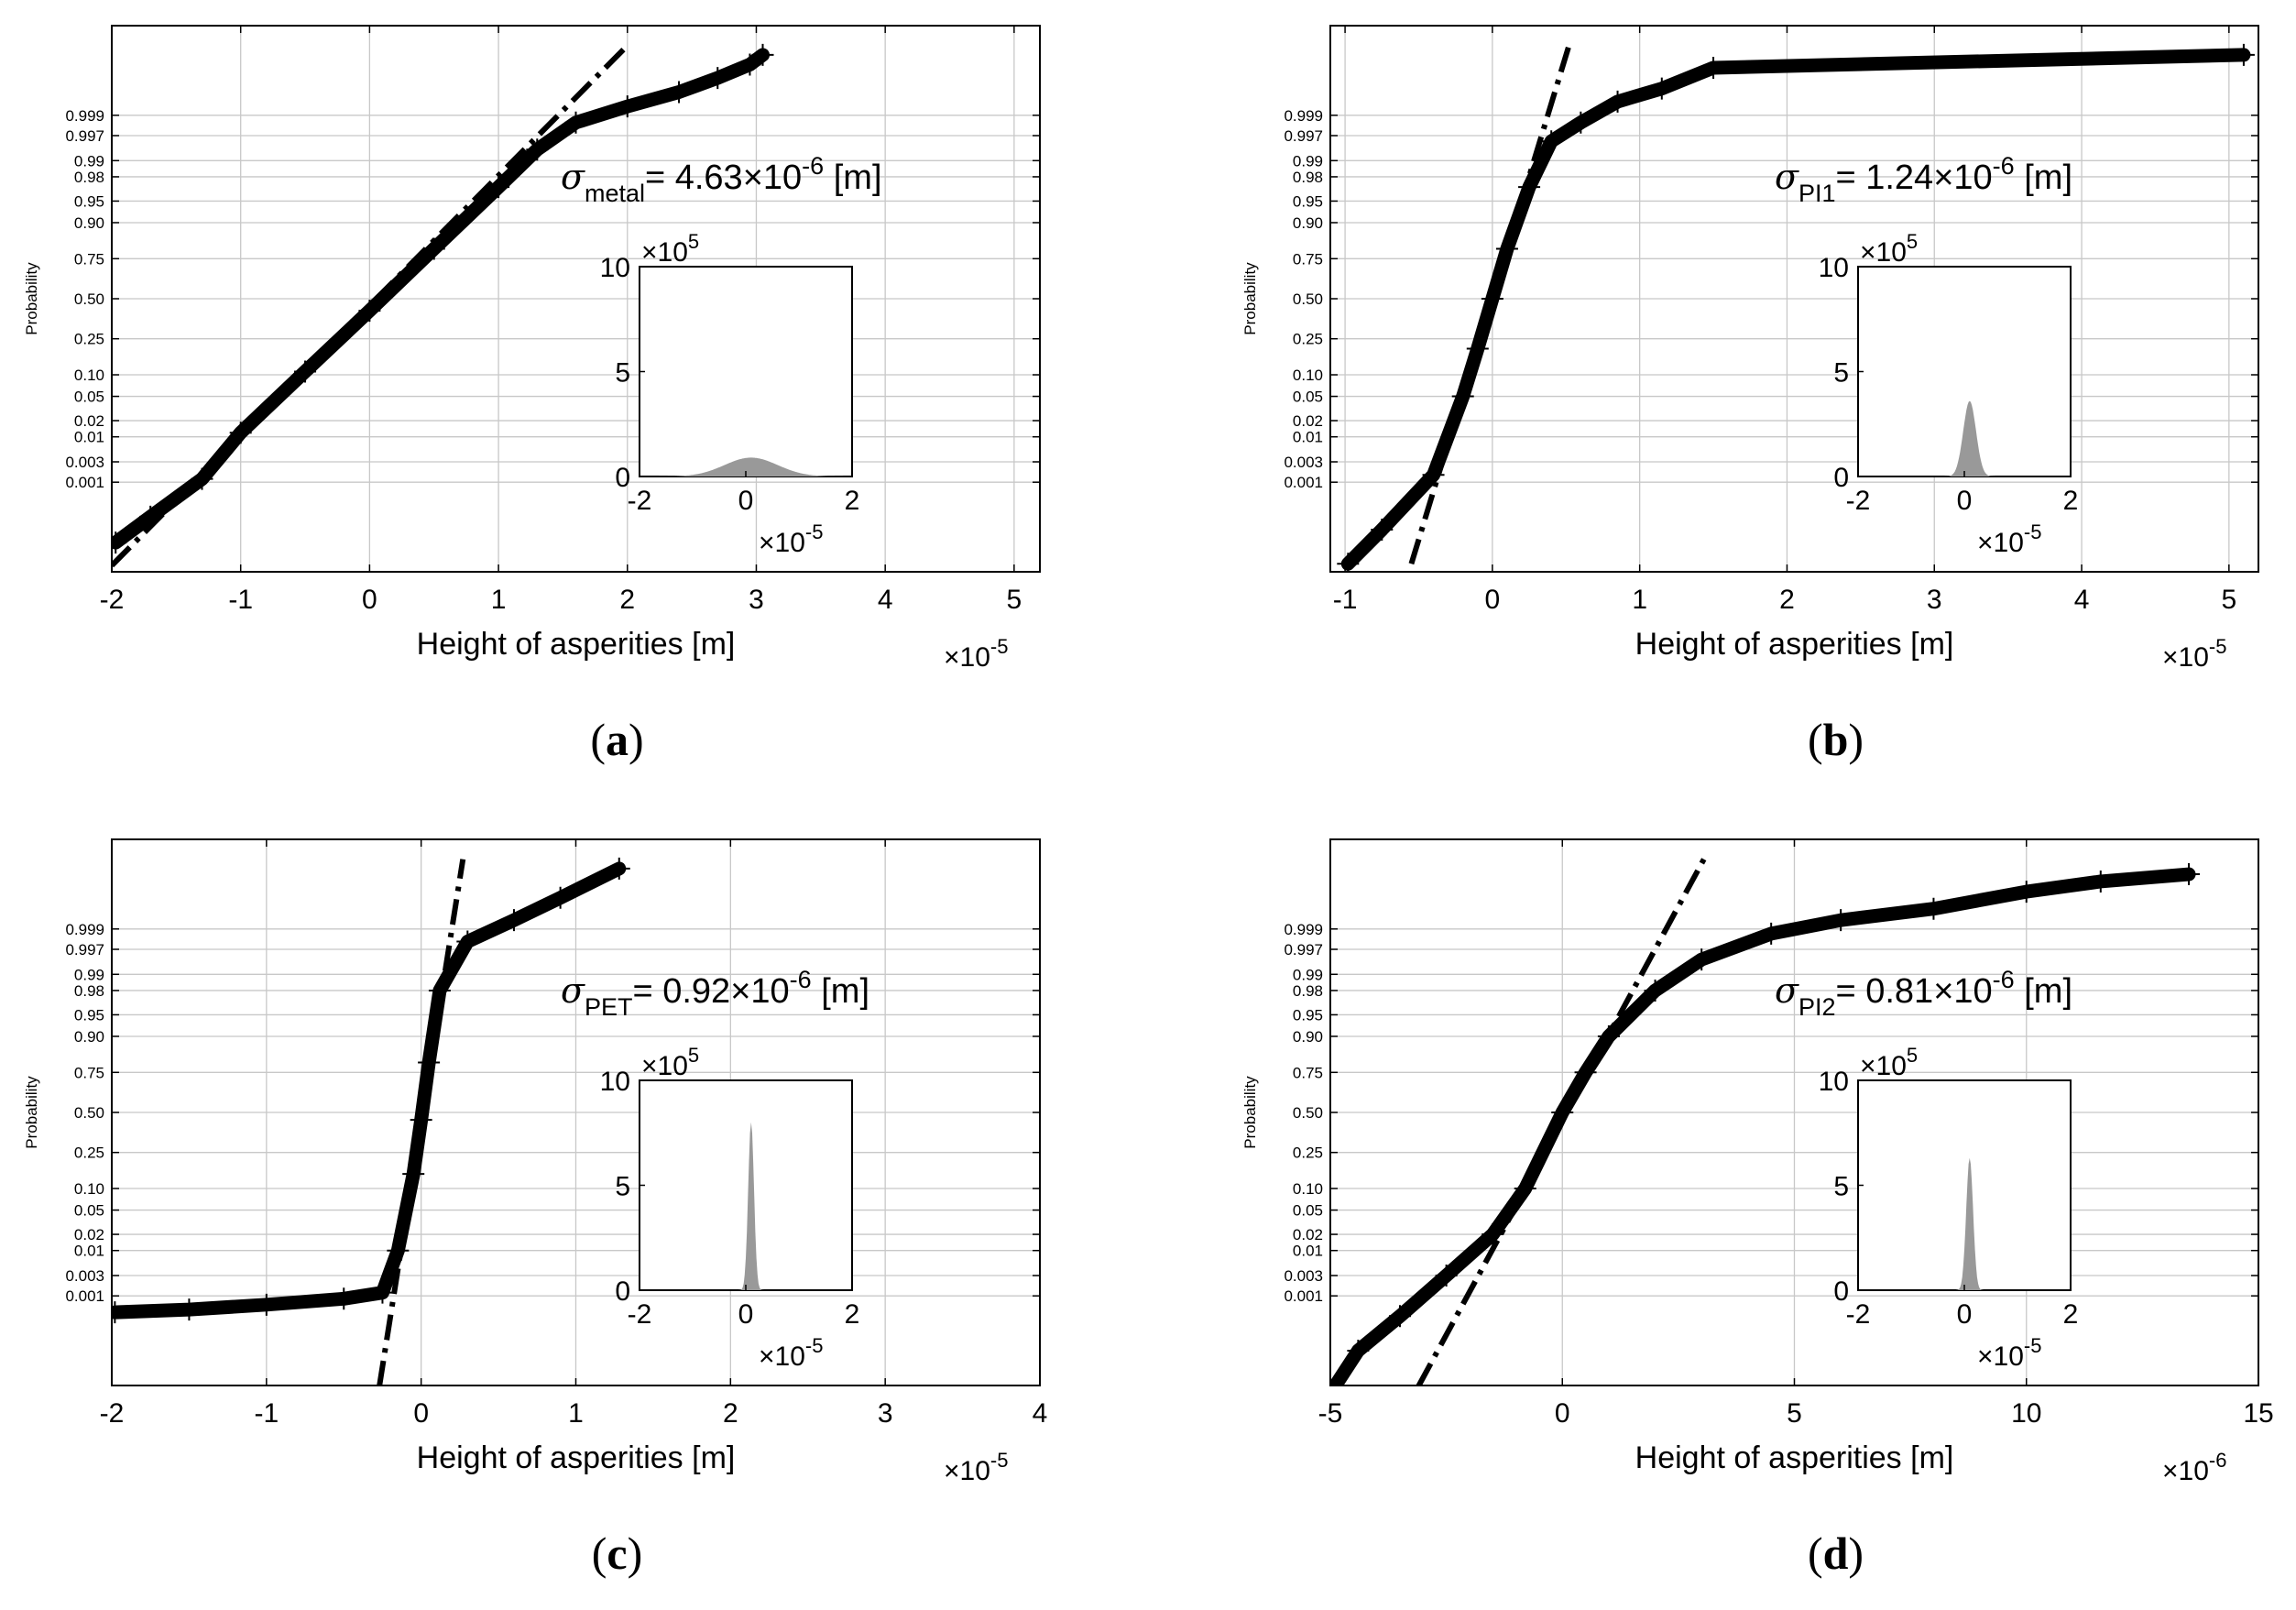 The image size is (2296, 1610). I want to click on sigma-value: = 4.63, so click(694, 178).